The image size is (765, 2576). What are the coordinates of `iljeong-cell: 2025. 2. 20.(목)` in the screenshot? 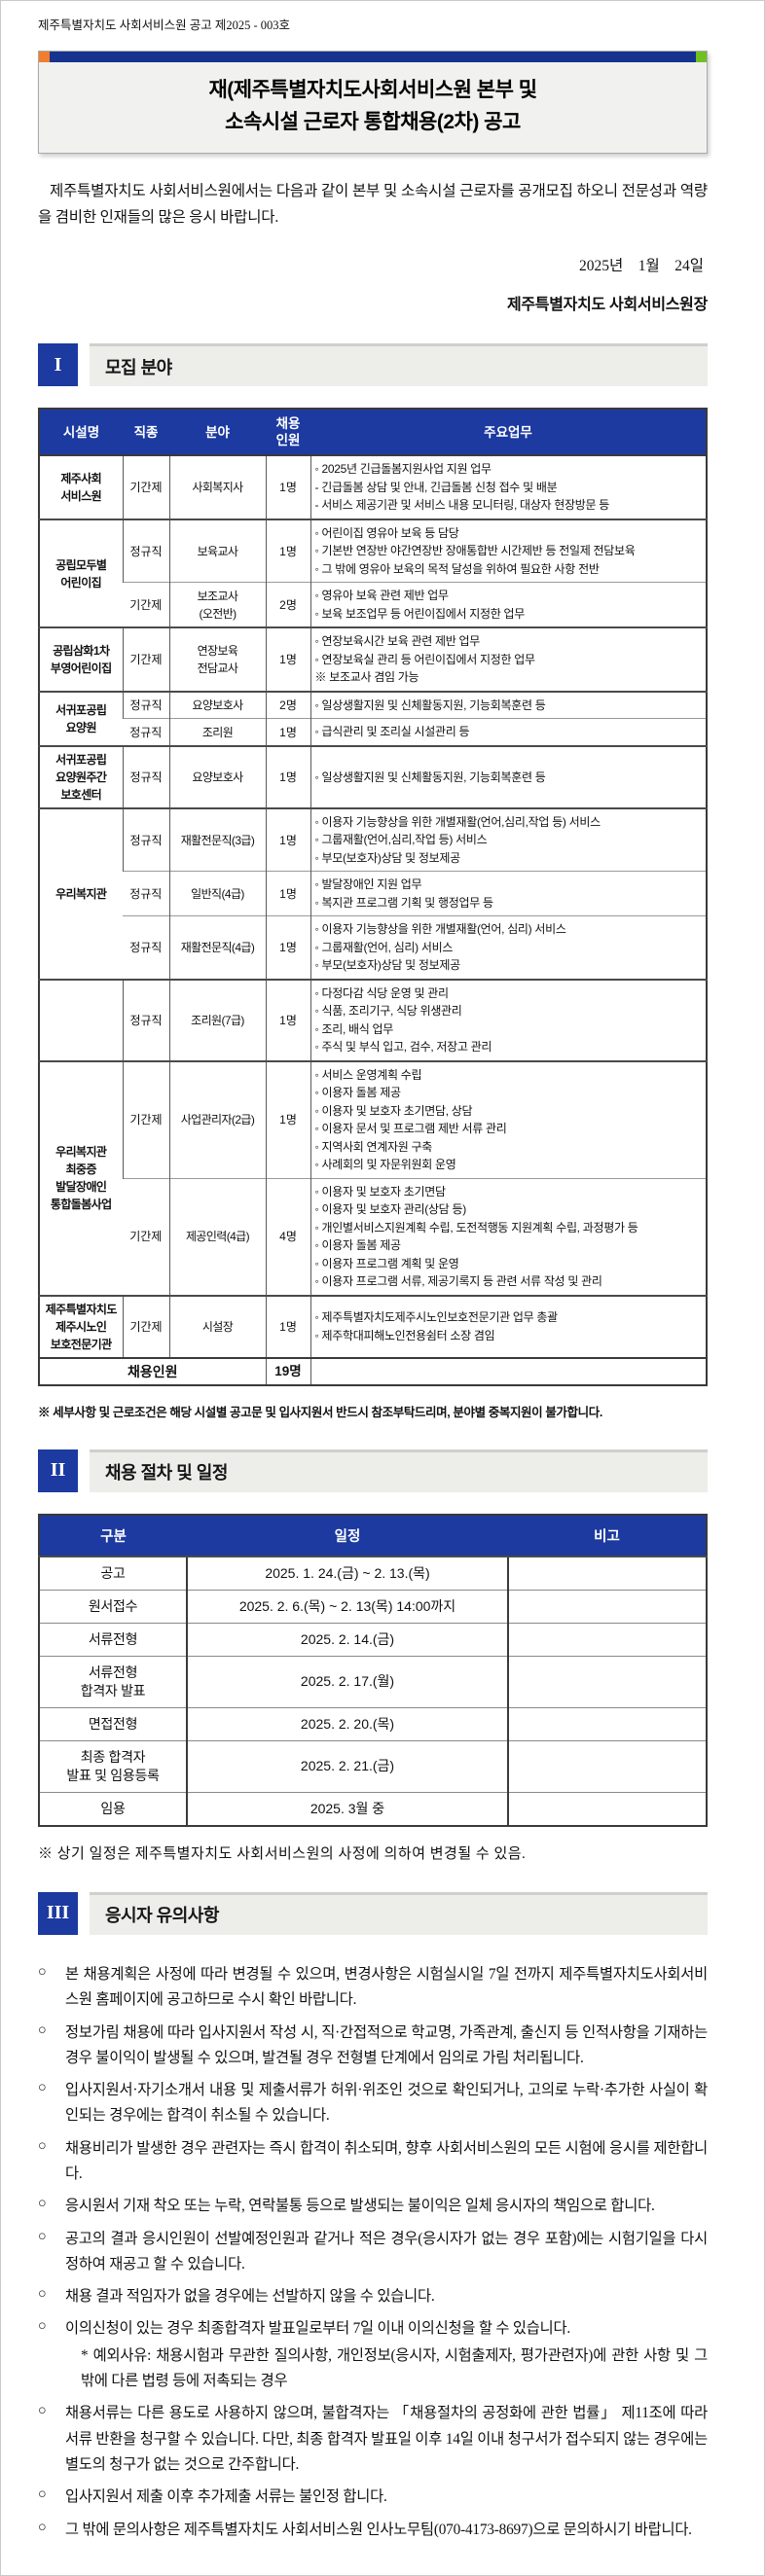 It's located at (347, 1723).